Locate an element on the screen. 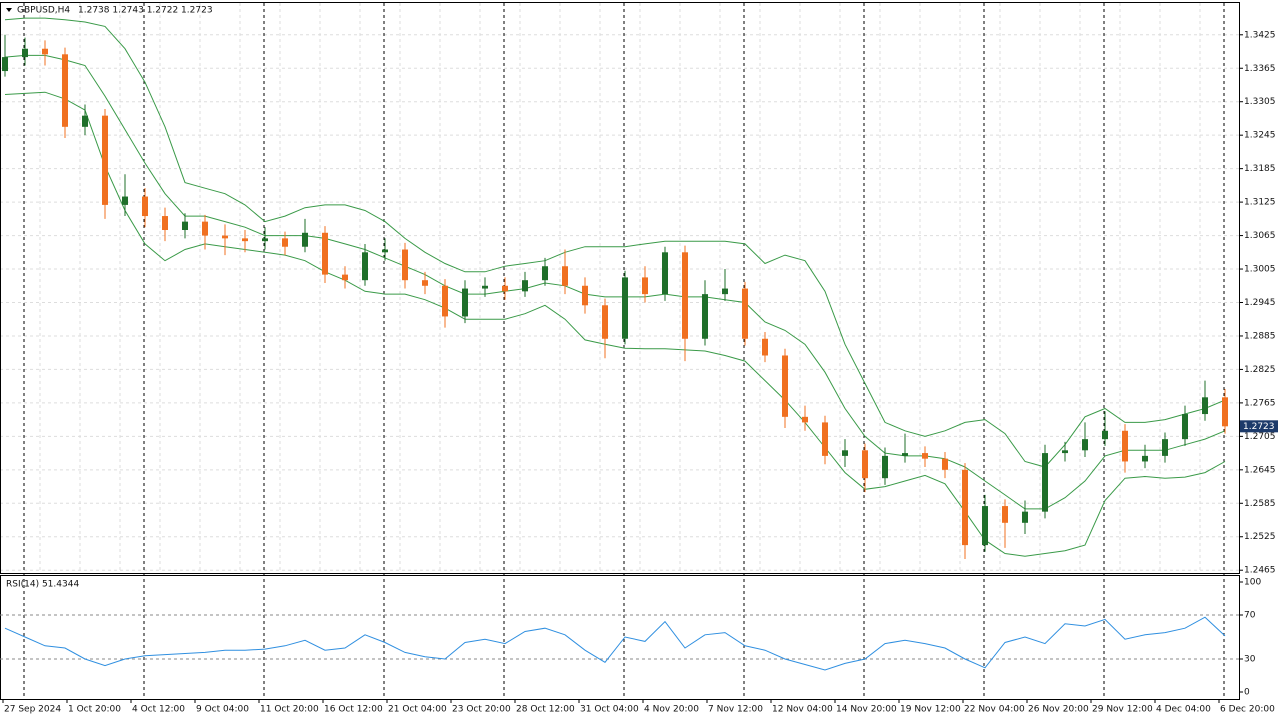 This screenshot has height=720, width=1280. x-tick-label: 9 Oct 04:00 is located at coordinates (222, 710).